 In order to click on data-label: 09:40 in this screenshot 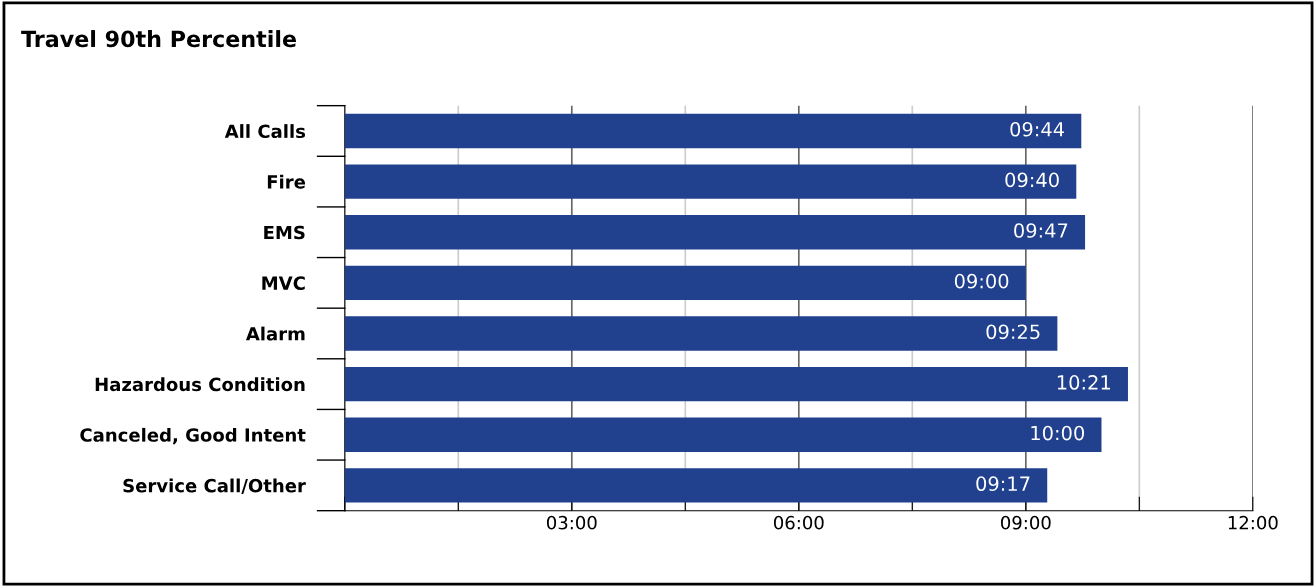, I will do `click(1032, 180)`.